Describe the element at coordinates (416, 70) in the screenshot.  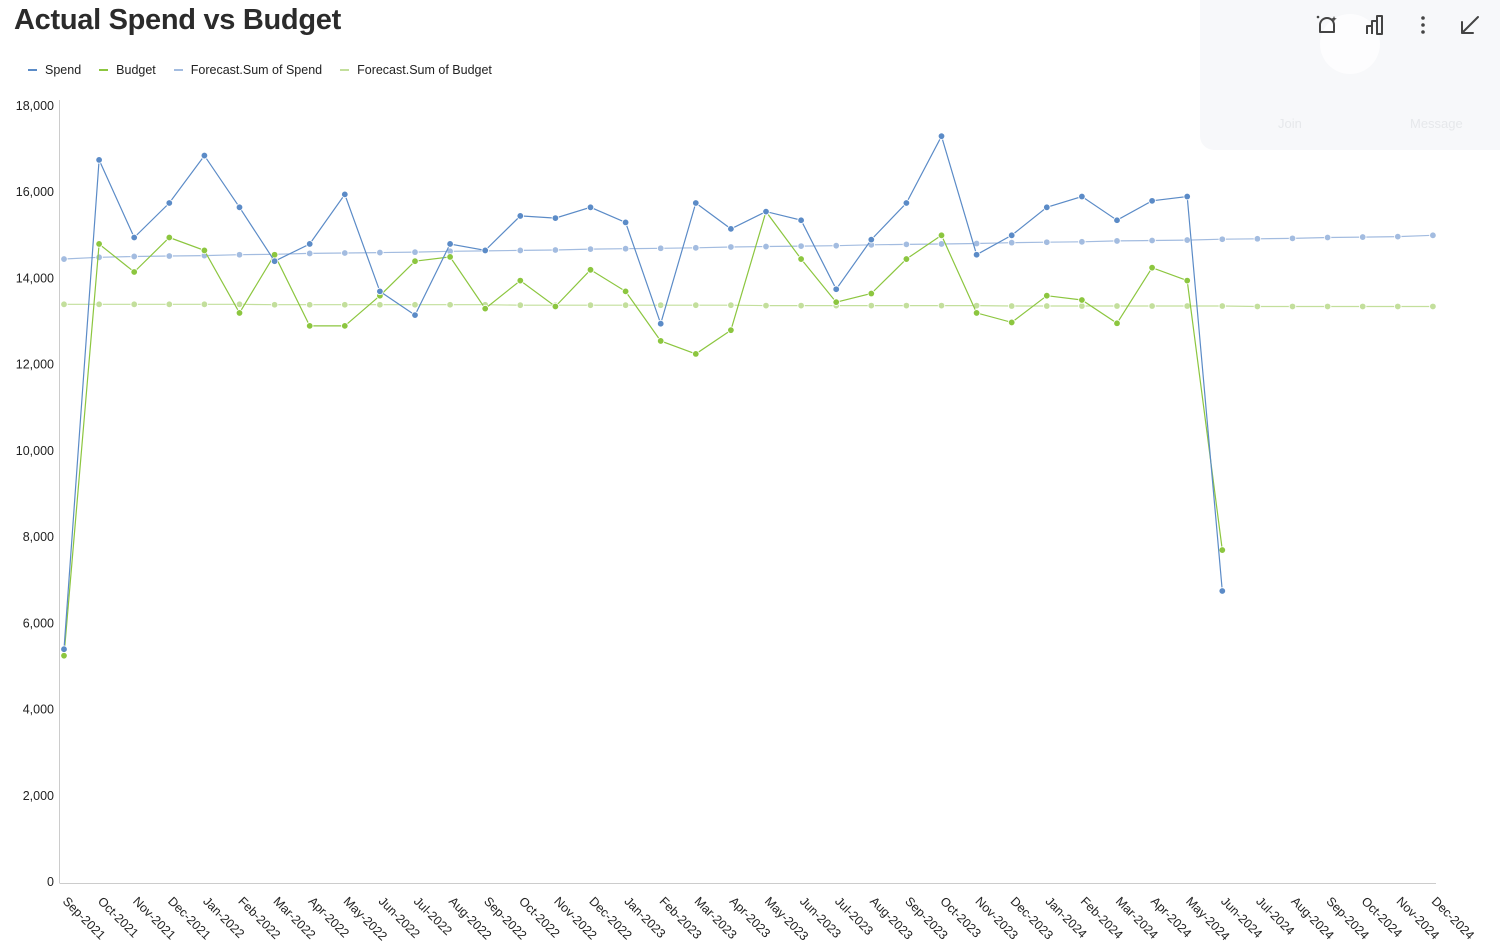
I see `legend-item-forecast-budget: Forecast.Sum of Budget` at that location.